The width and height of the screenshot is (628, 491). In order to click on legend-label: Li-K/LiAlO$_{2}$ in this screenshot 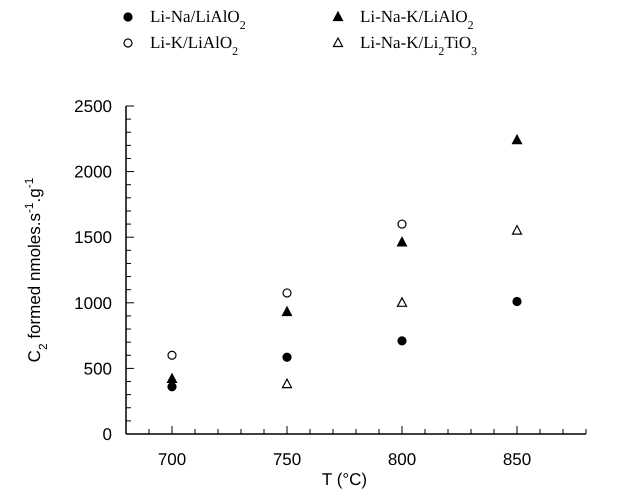, I will do `click(194, 45)`.